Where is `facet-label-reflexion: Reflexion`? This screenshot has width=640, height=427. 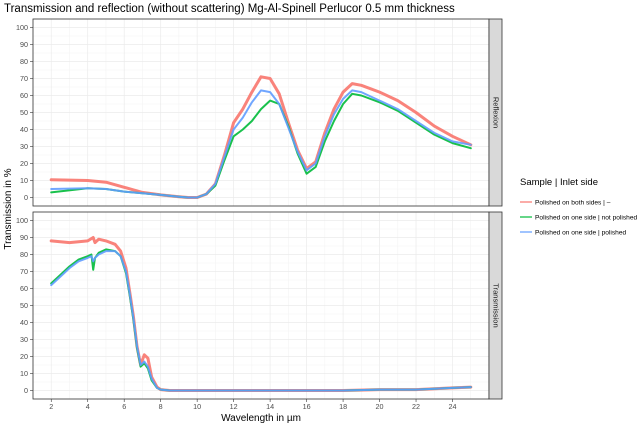 facet-label-reflexion: Reflexion is located at coordinates (496, 112).